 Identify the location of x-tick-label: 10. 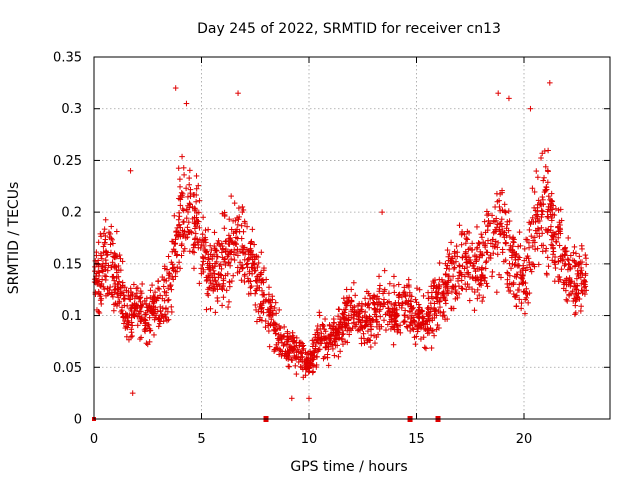
(309, 439).